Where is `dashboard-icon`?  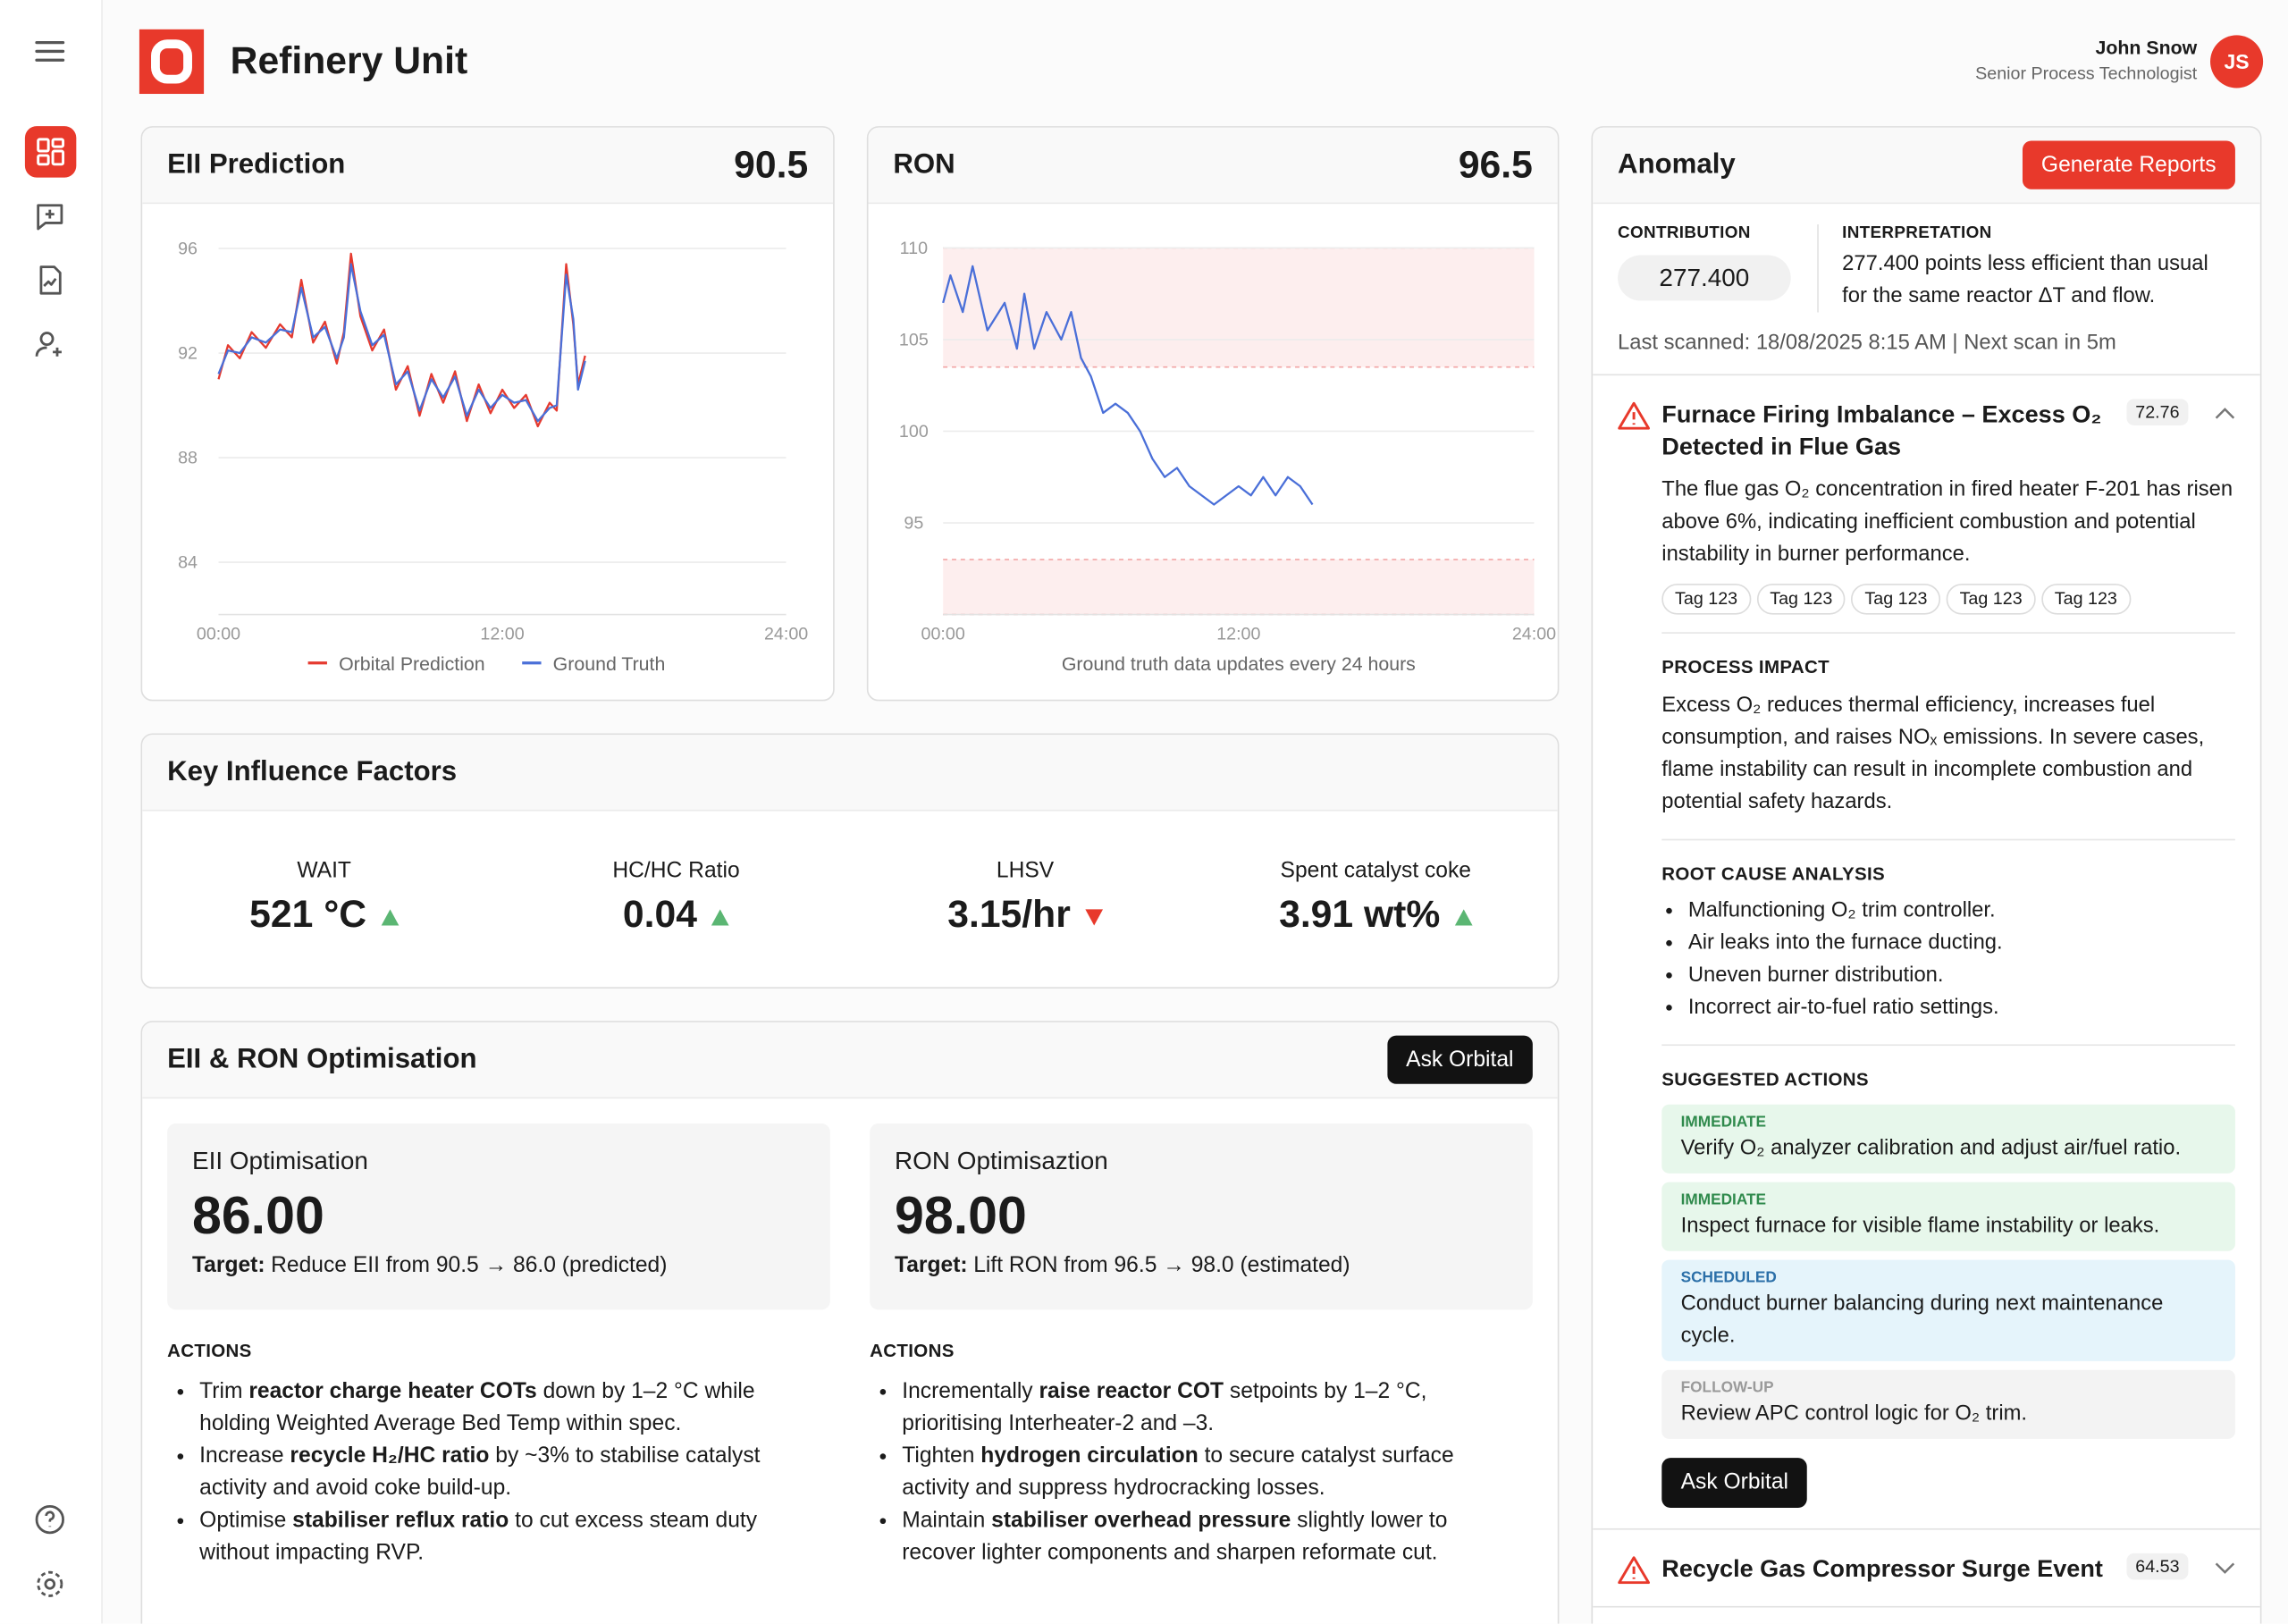 dashboard-icon is located at coordinates (51, 152).